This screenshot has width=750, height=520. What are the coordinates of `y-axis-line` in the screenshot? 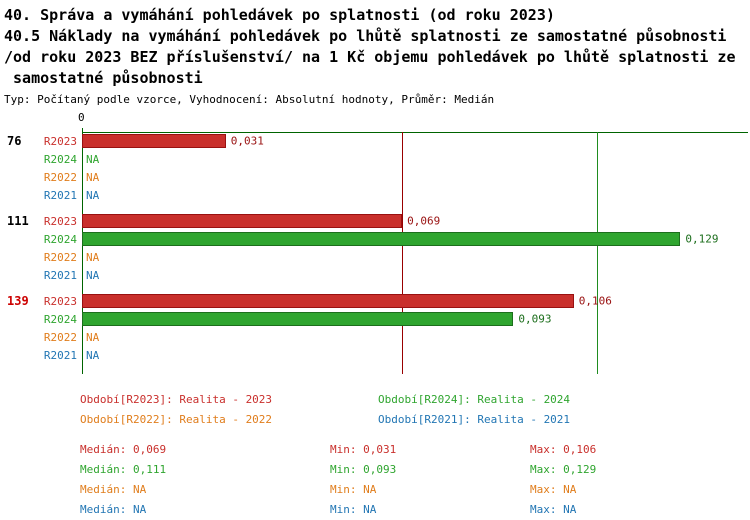 It's located at (82, 251).